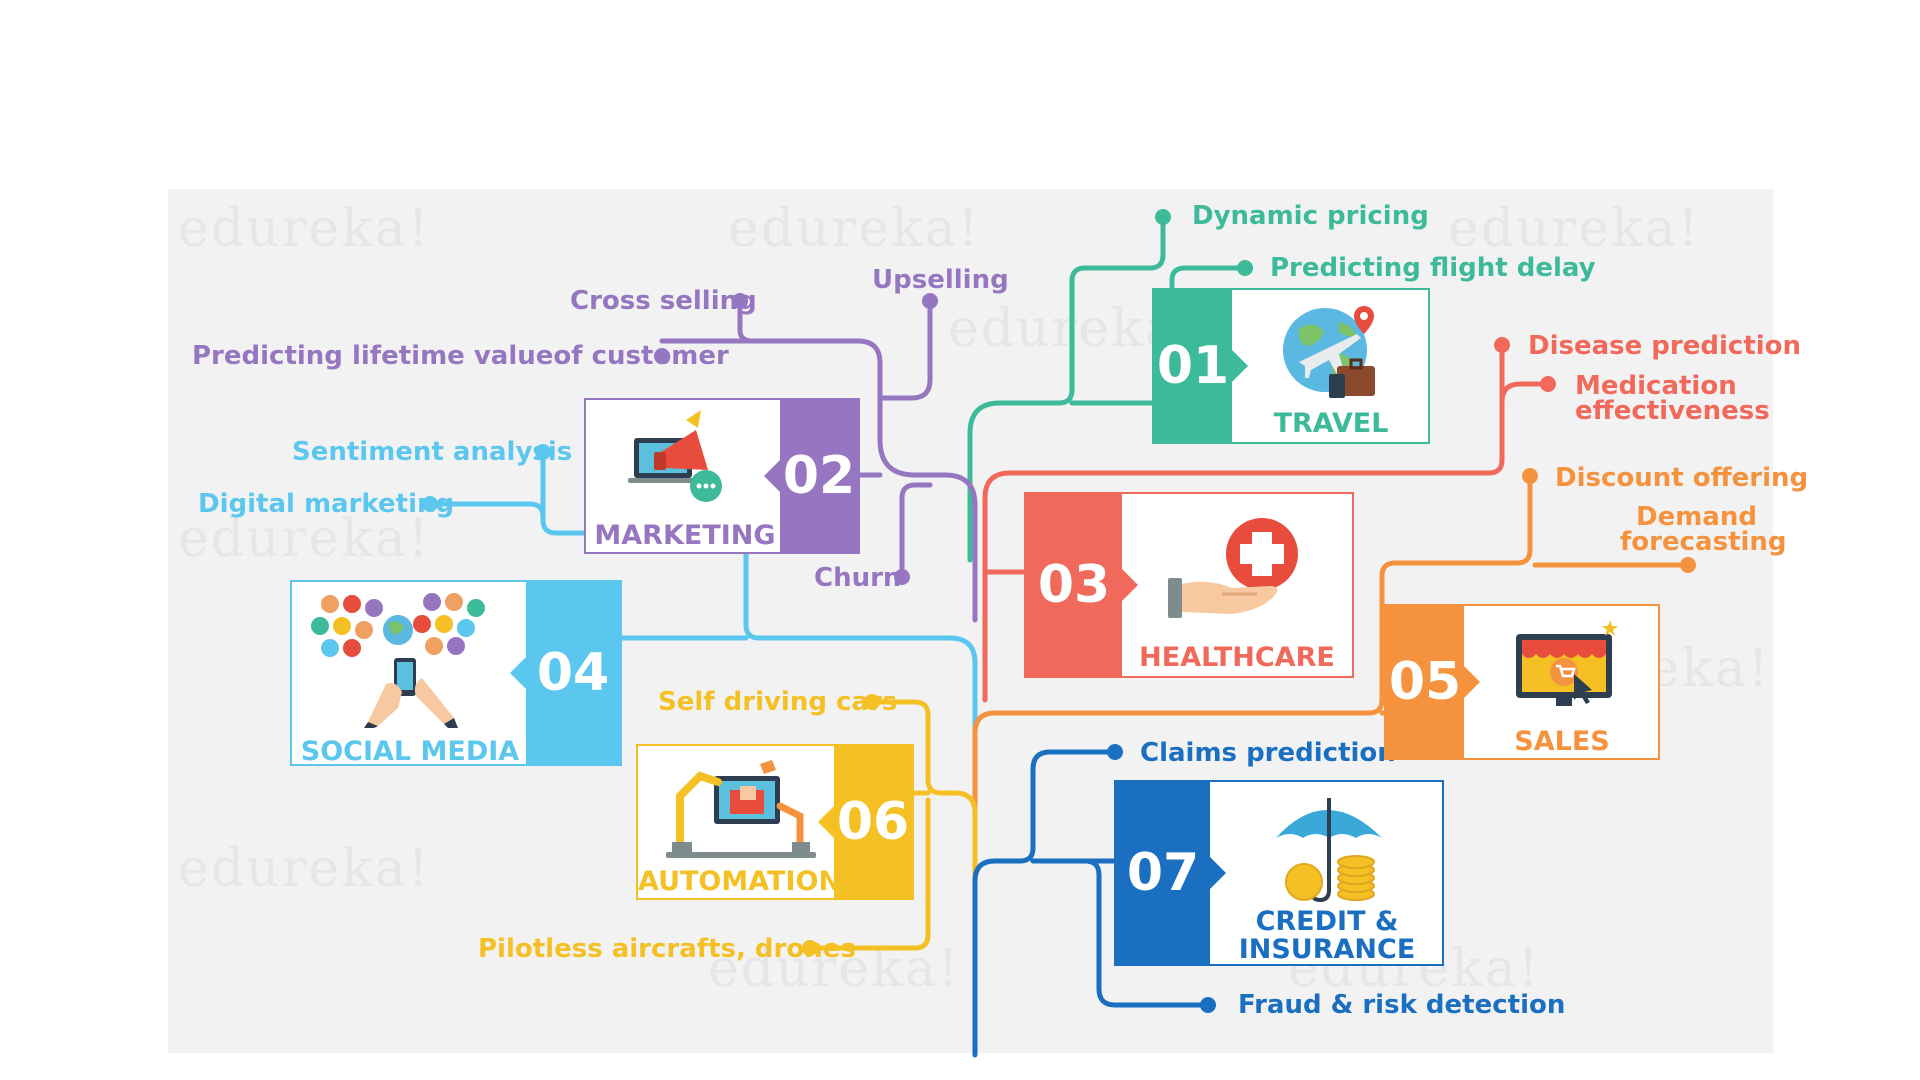 The height and width of the screenshot is (1080, 1920). I want to click on dot-dynamic-pricing, so click(1163, 217).